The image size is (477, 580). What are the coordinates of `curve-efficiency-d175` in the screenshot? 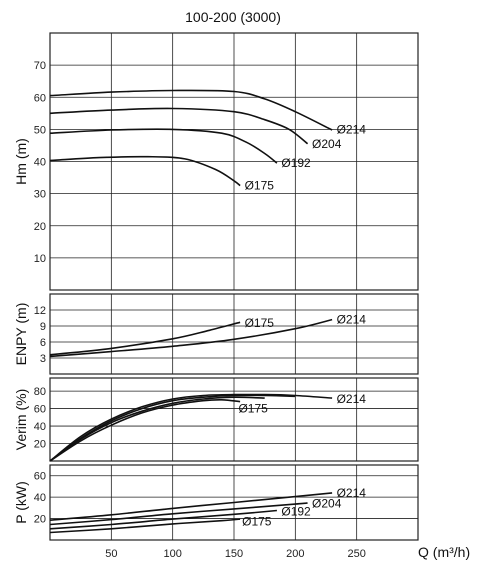 It's located at (145, 430).